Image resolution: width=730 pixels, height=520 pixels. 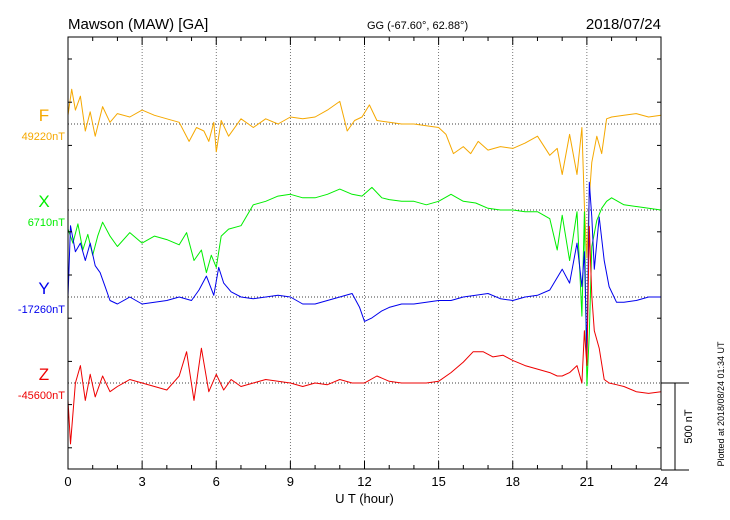 What do you see at coordinates (41, 396) in the screenshot?
I see `series-baseline-Z: -45600nT` at bounding box center [41, 396].